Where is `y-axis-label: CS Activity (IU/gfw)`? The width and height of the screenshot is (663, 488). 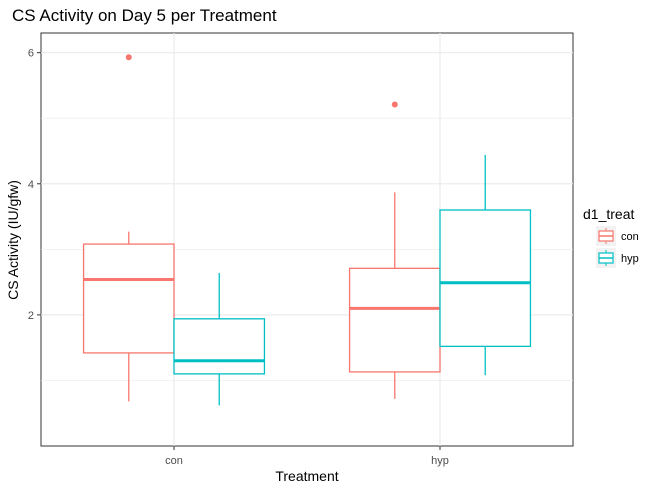 y-axis-label: CS Activity (IU/gfw) is located at coordinates (13, 240).